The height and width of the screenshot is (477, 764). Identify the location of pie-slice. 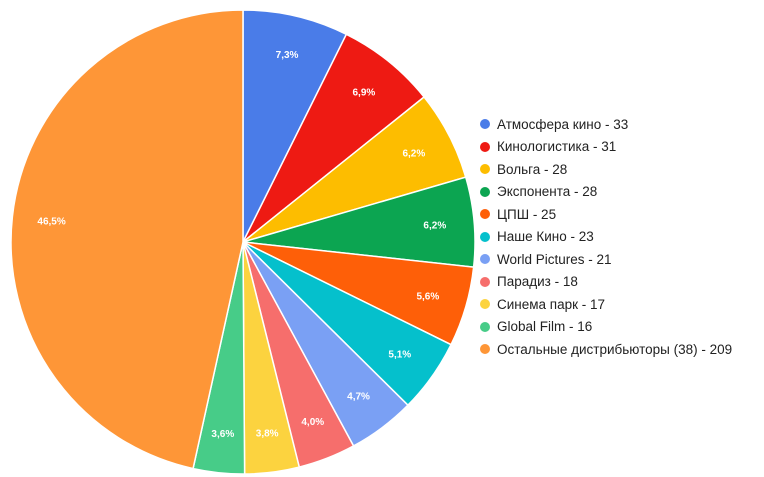
(295, 126).